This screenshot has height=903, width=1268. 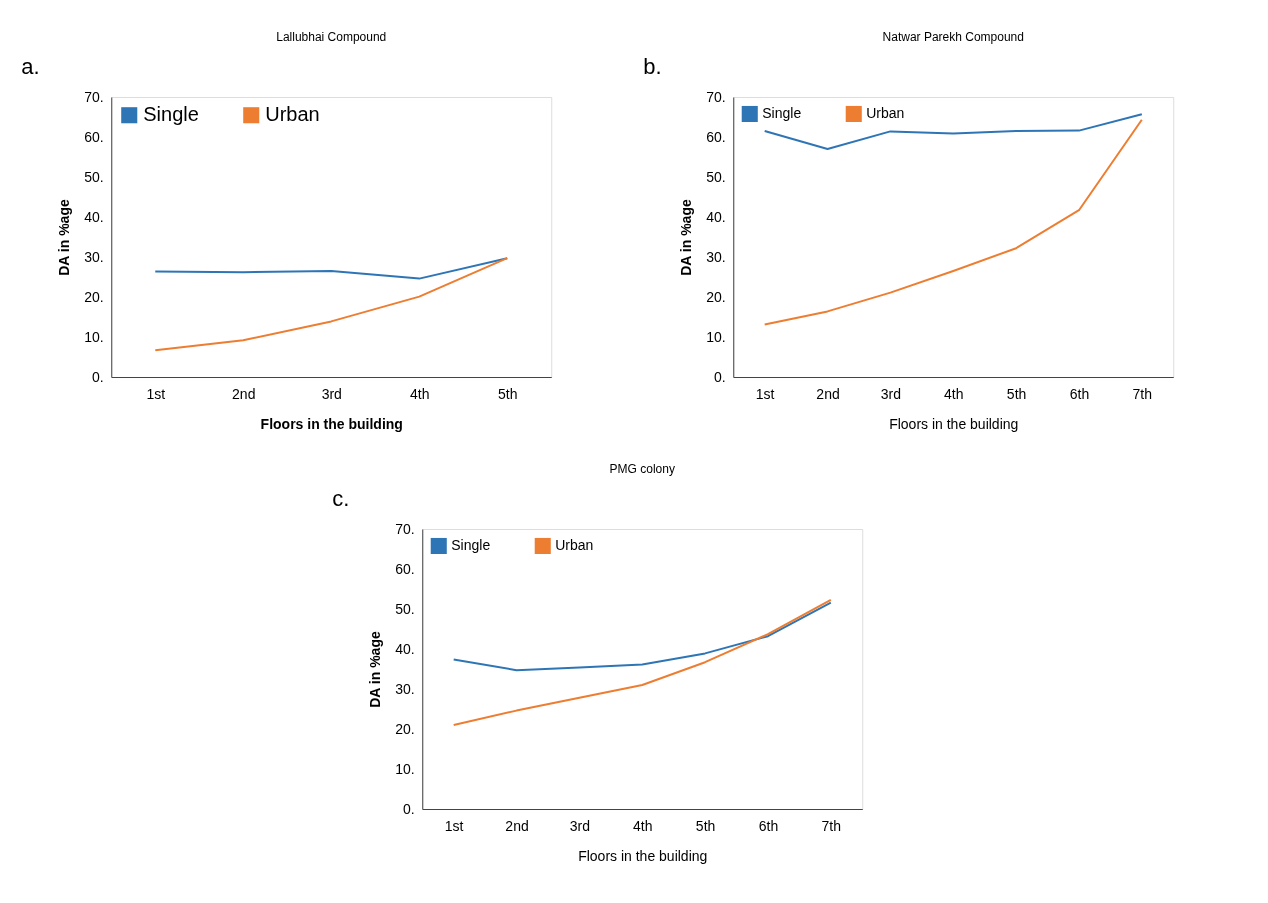 I want to click on chart-title: Lallubhai Compound, so click(x=331, y=37).